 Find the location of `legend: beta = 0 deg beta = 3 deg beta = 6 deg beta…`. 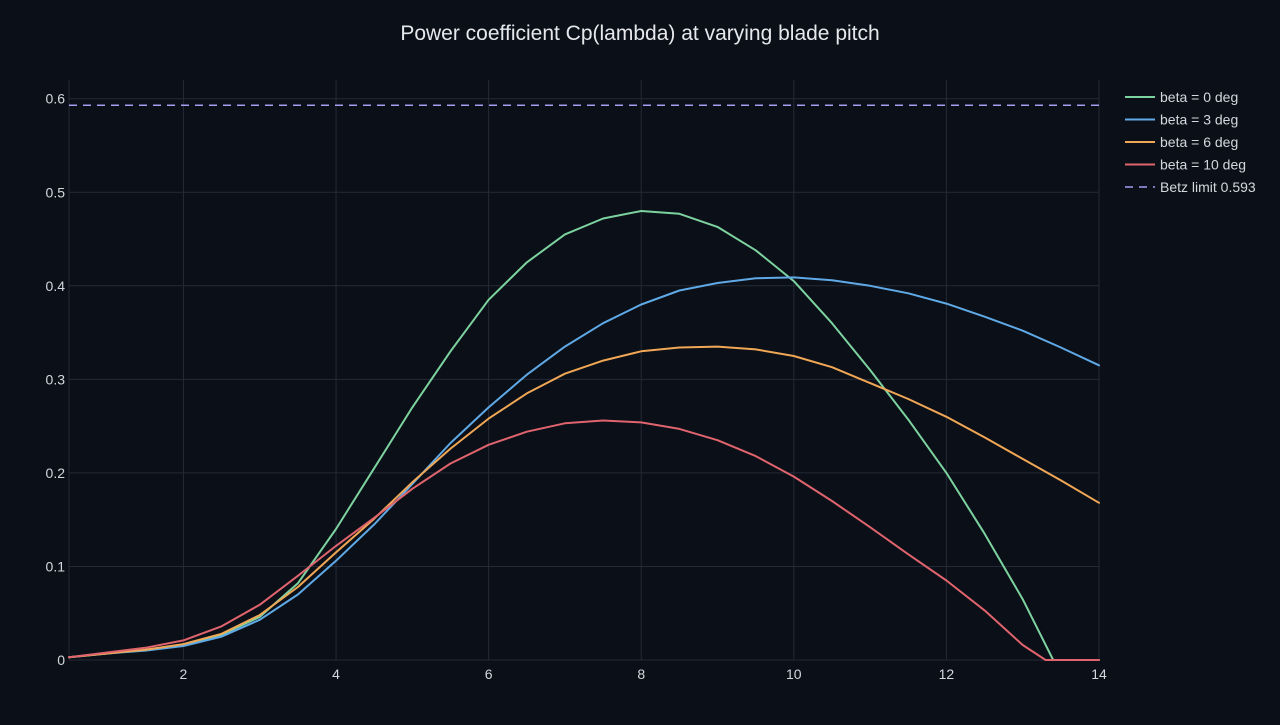

legend: beta = 0 deg beta = 3 deg beta = 6 deg beta… is located at coordinates (1190, 142).